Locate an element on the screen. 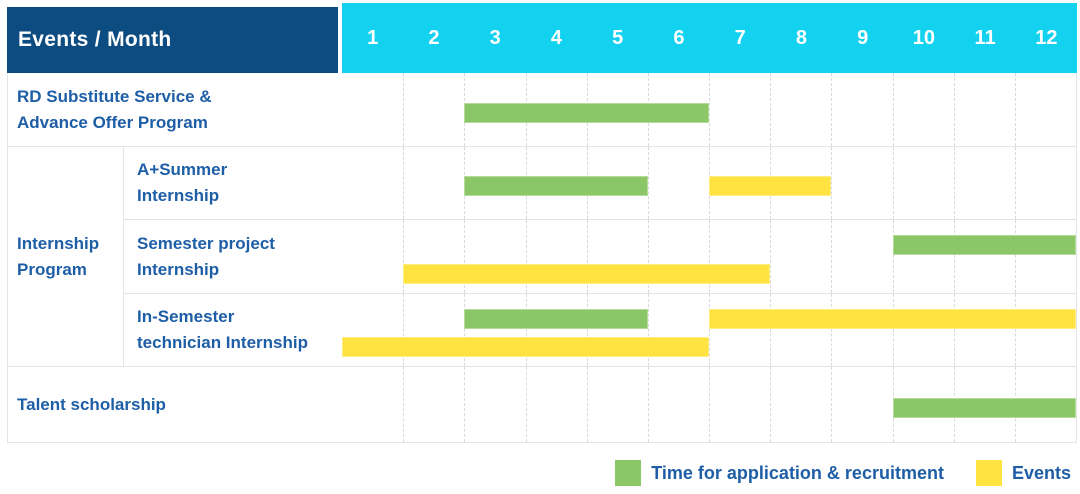  chart-row-rd-substitute-service is located at coordinates (709, 110).